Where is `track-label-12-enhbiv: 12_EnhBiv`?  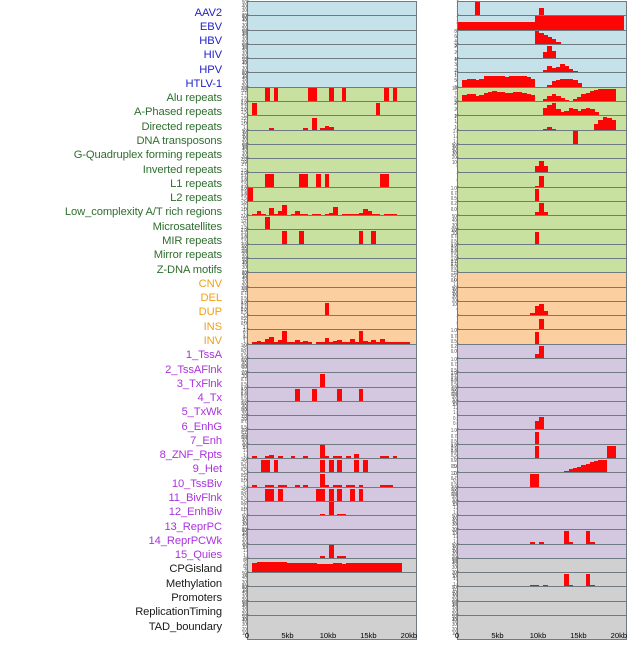 track-label-12-enhbiv: 12_EnhBiv is located at coordinates (195, 512).